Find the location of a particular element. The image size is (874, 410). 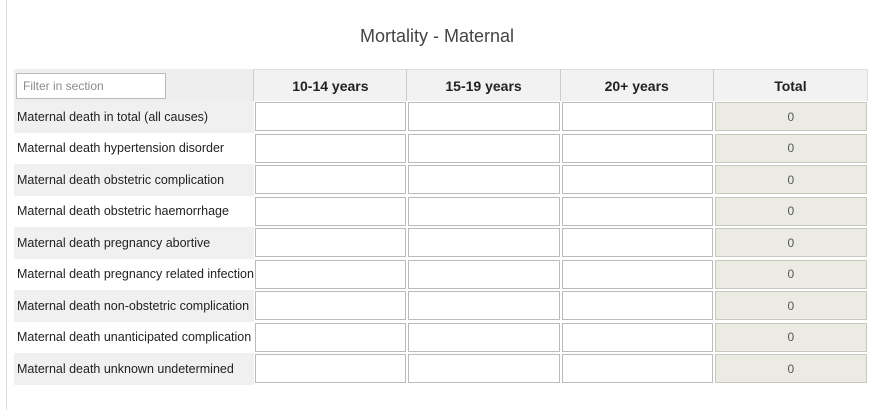

column-header-20-plus-years: 20+ years is located at coordinates (637, 85).